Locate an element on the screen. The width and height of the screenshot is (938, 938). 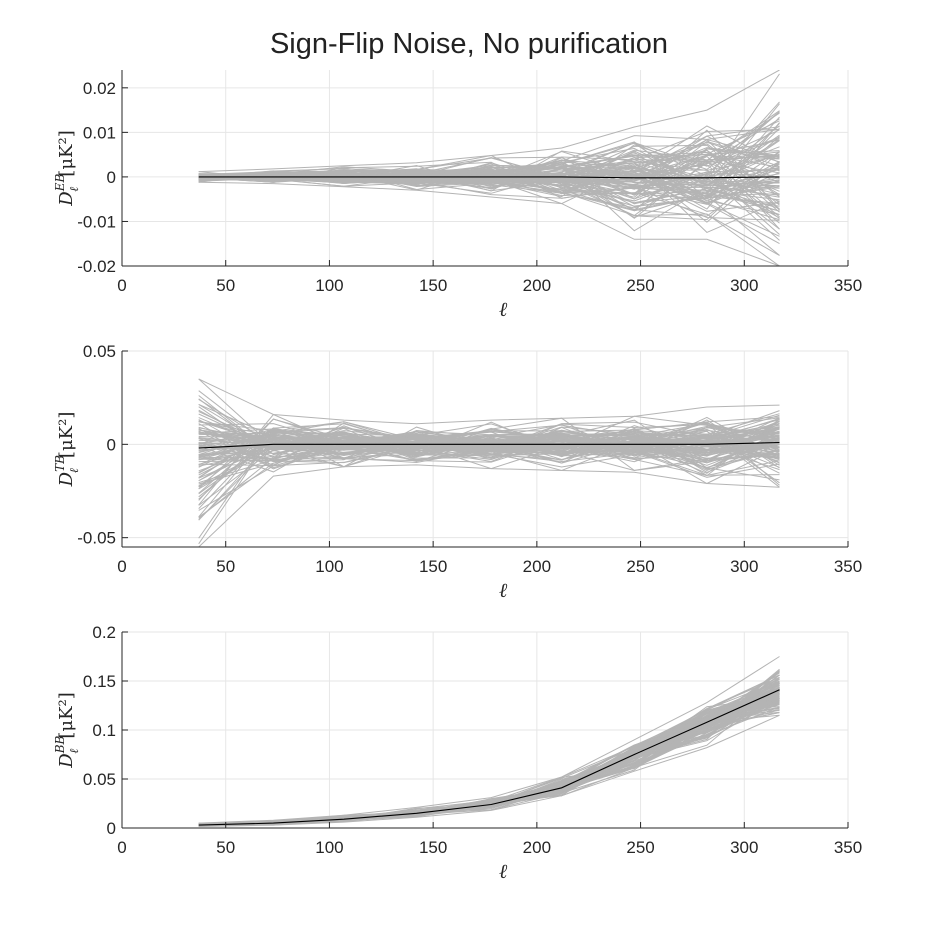
y-tick-label: -0.02 is located at coordinates (96, 266).